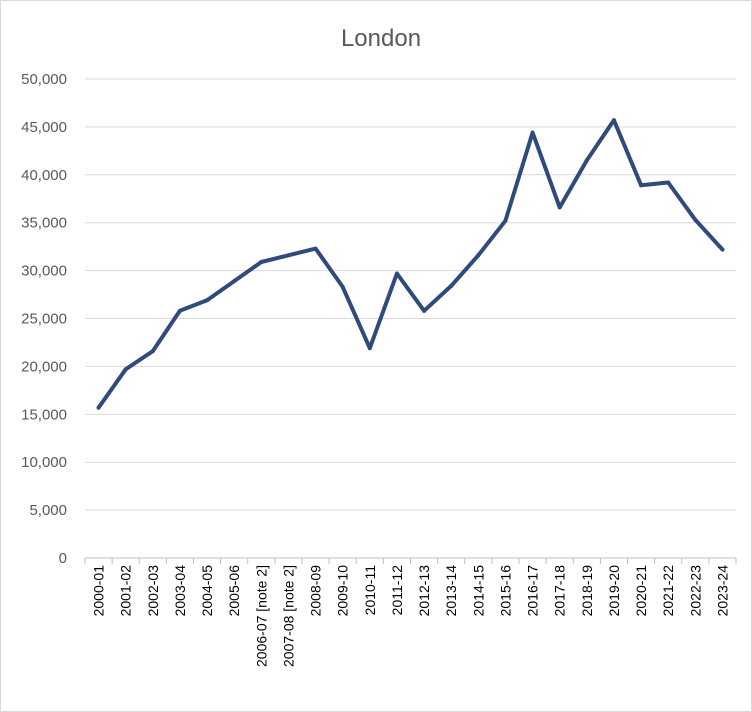  Describe the element at coordinates (153, 591) in the screenshot. I see `x-tick-label: 2002-03` at that location.